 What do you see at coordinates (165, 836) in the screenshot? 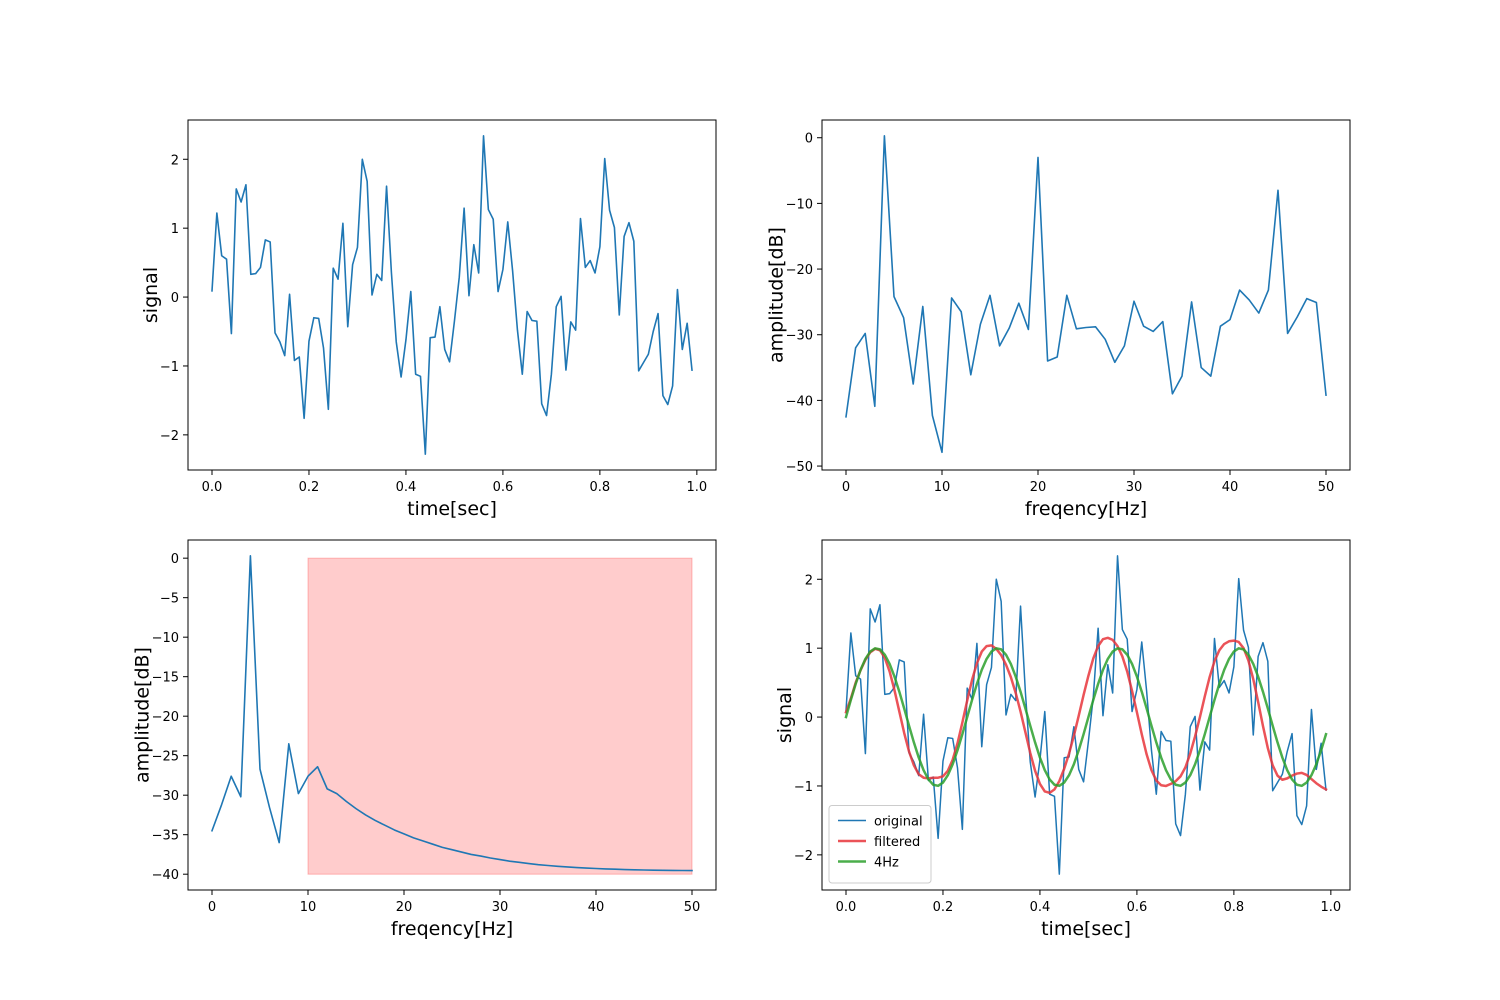
I see `y-tick-label: −35` at bounding box center [165, 836].